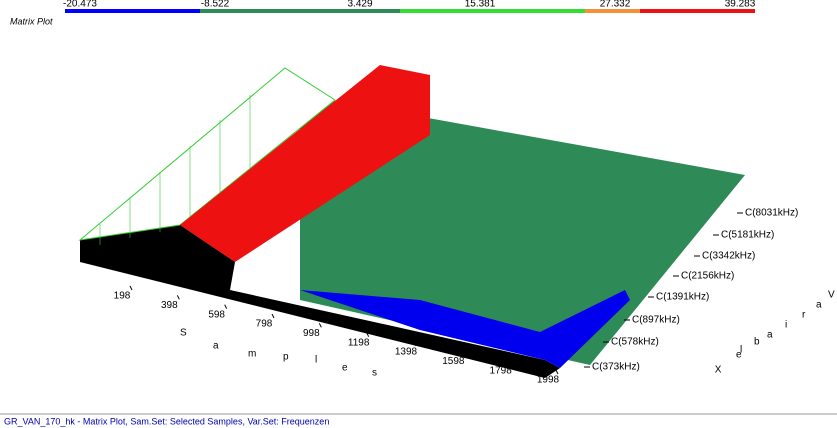 The image size is (837, 428). I want to click on variable-tick-label: C(578kHz), so click(635, 342).